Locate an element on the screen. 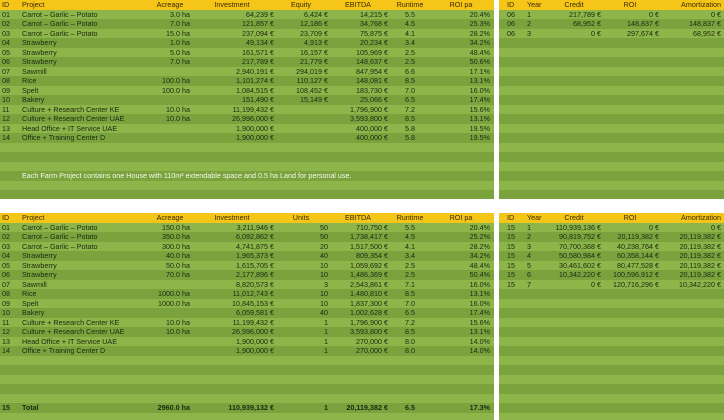 The image size is (724, 420). table-cell: 17.3% is located at coordinates (479, 407).